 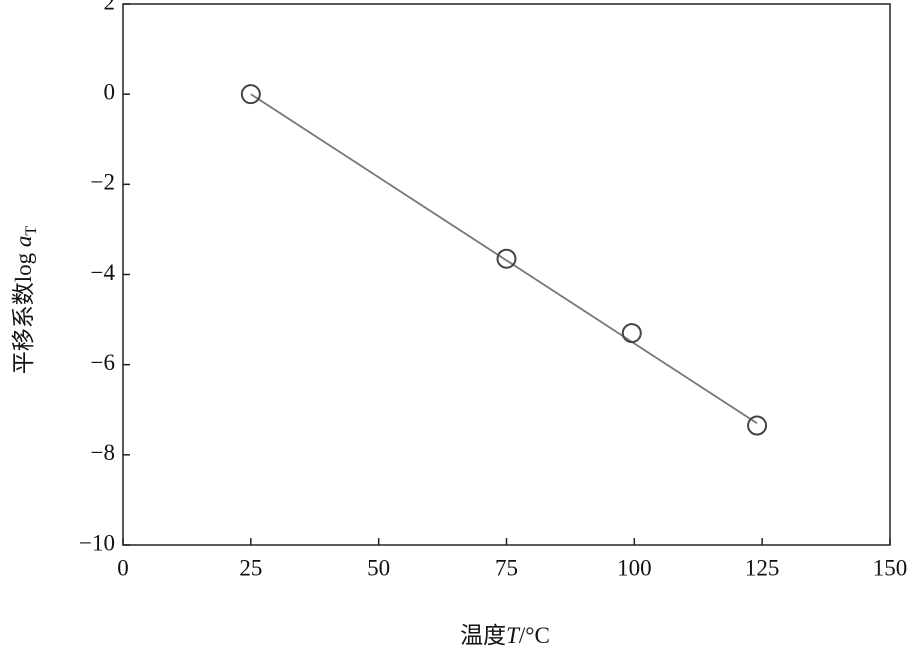 What do you see at coordinates (123, 567) in the screenshot?
I see `x-tick-label: 0` at bounding box center [123, 567].